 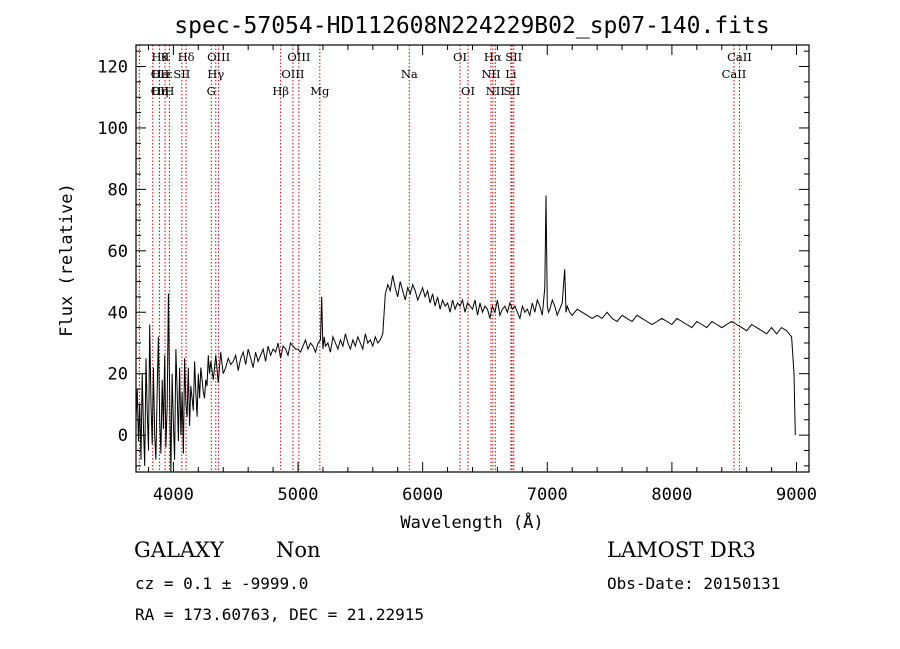 What do you see at coordinates (112, 68) in the screenshot?
I see `y-tick-label: 120` at bounding box center [112, 68].